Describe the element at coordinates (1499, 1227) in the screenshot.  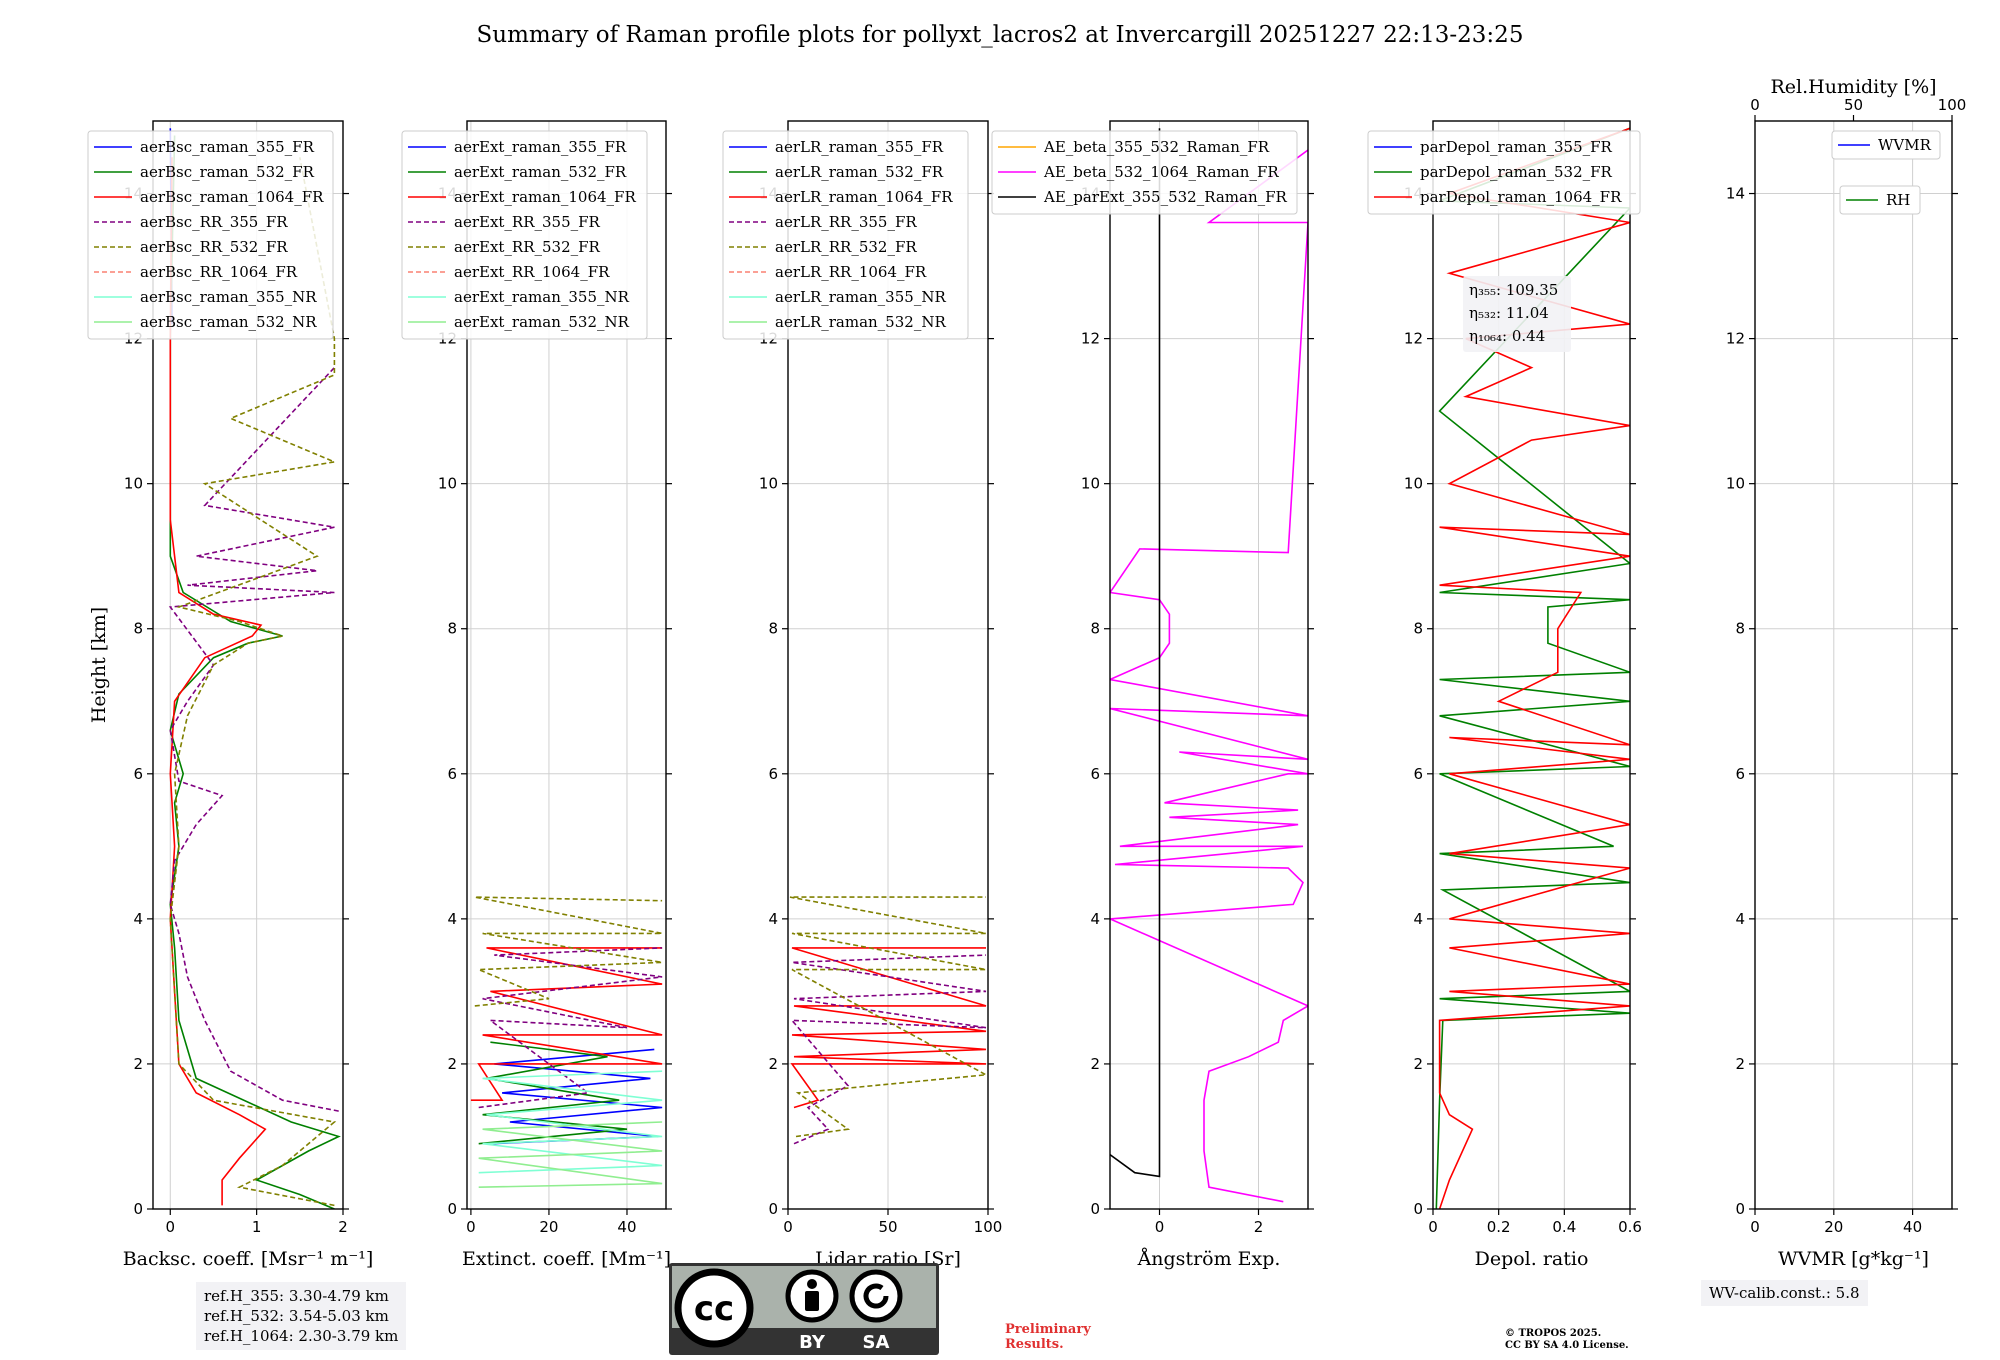
I see `x-tick-label: 0.2` at that location.